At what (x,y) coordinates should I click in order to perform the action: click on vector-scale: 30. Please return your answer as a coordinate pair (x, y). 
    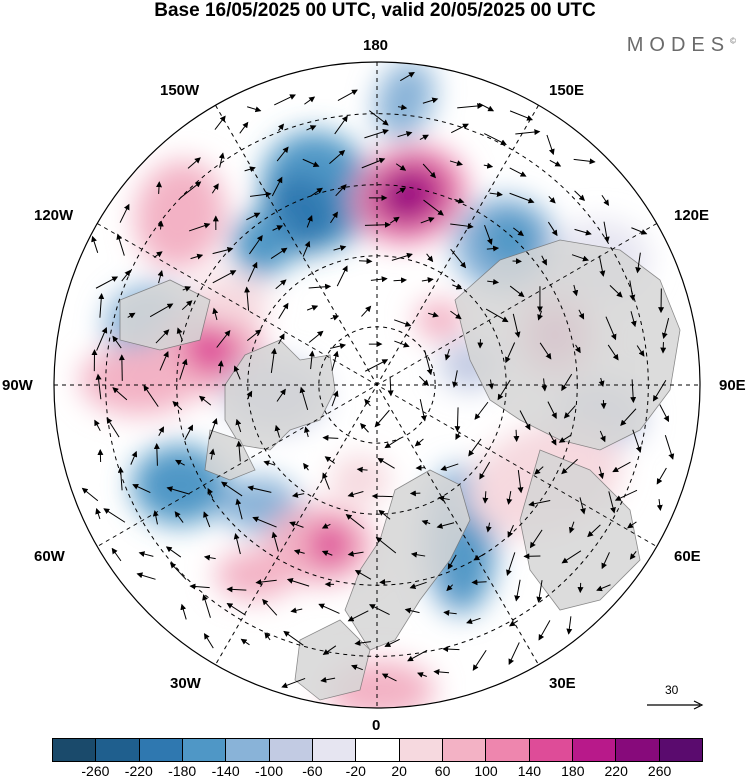
    Looking at the image, I should click on (675, 698).